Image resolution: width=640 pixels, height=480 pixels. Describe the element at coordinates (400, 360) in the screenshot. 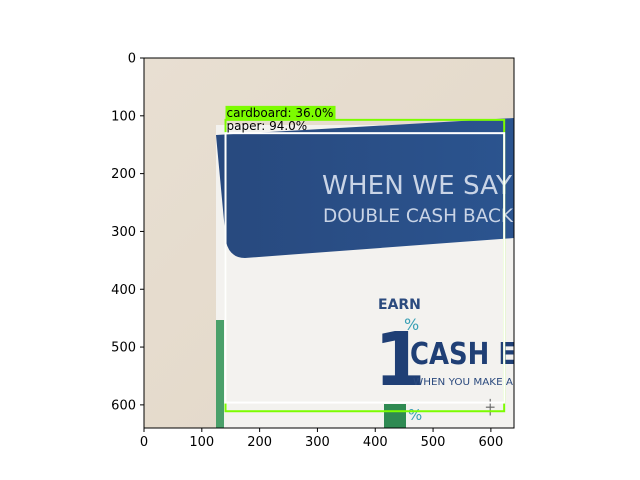

I see `big-one: 1` at that location.